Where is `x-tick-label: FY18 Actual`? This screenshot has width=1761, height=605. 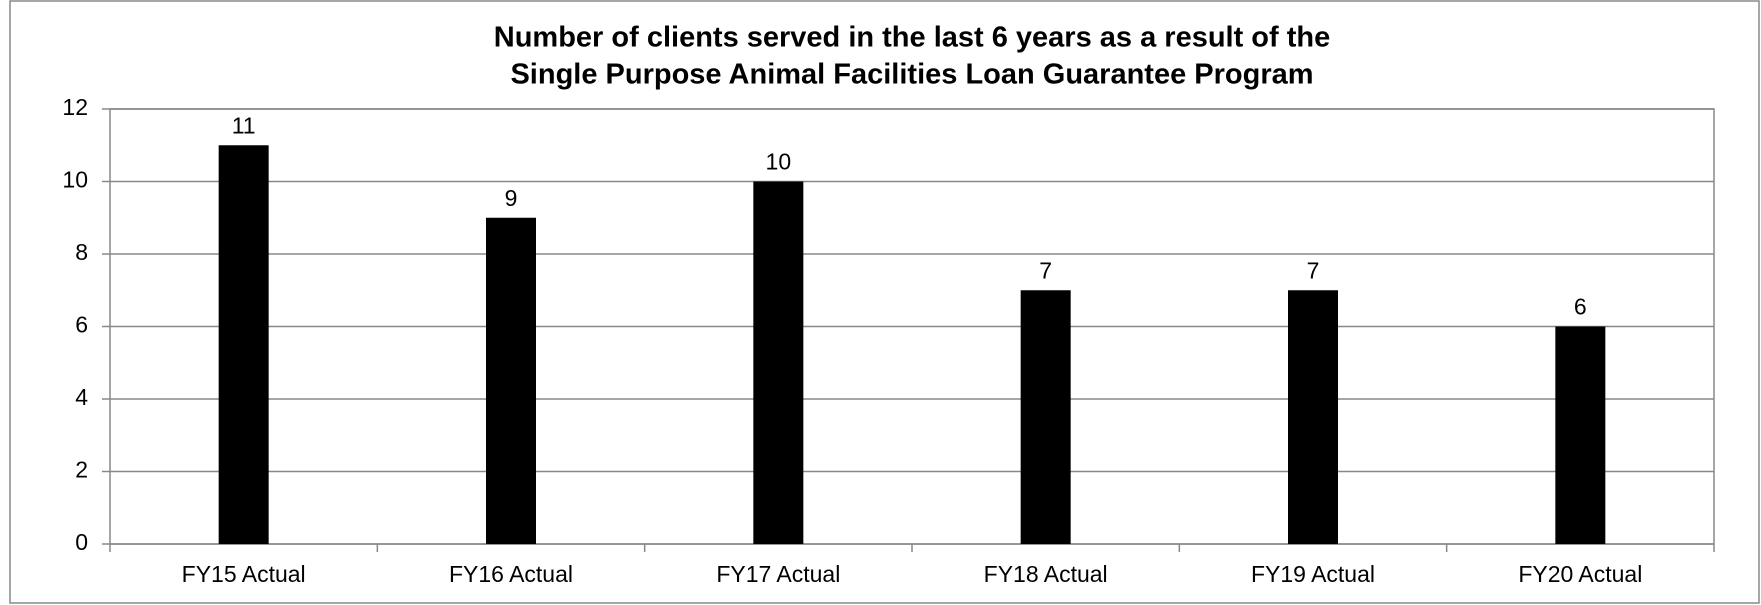 x-tick-label: FY18 Actual is located at coordinates (1046, 574).